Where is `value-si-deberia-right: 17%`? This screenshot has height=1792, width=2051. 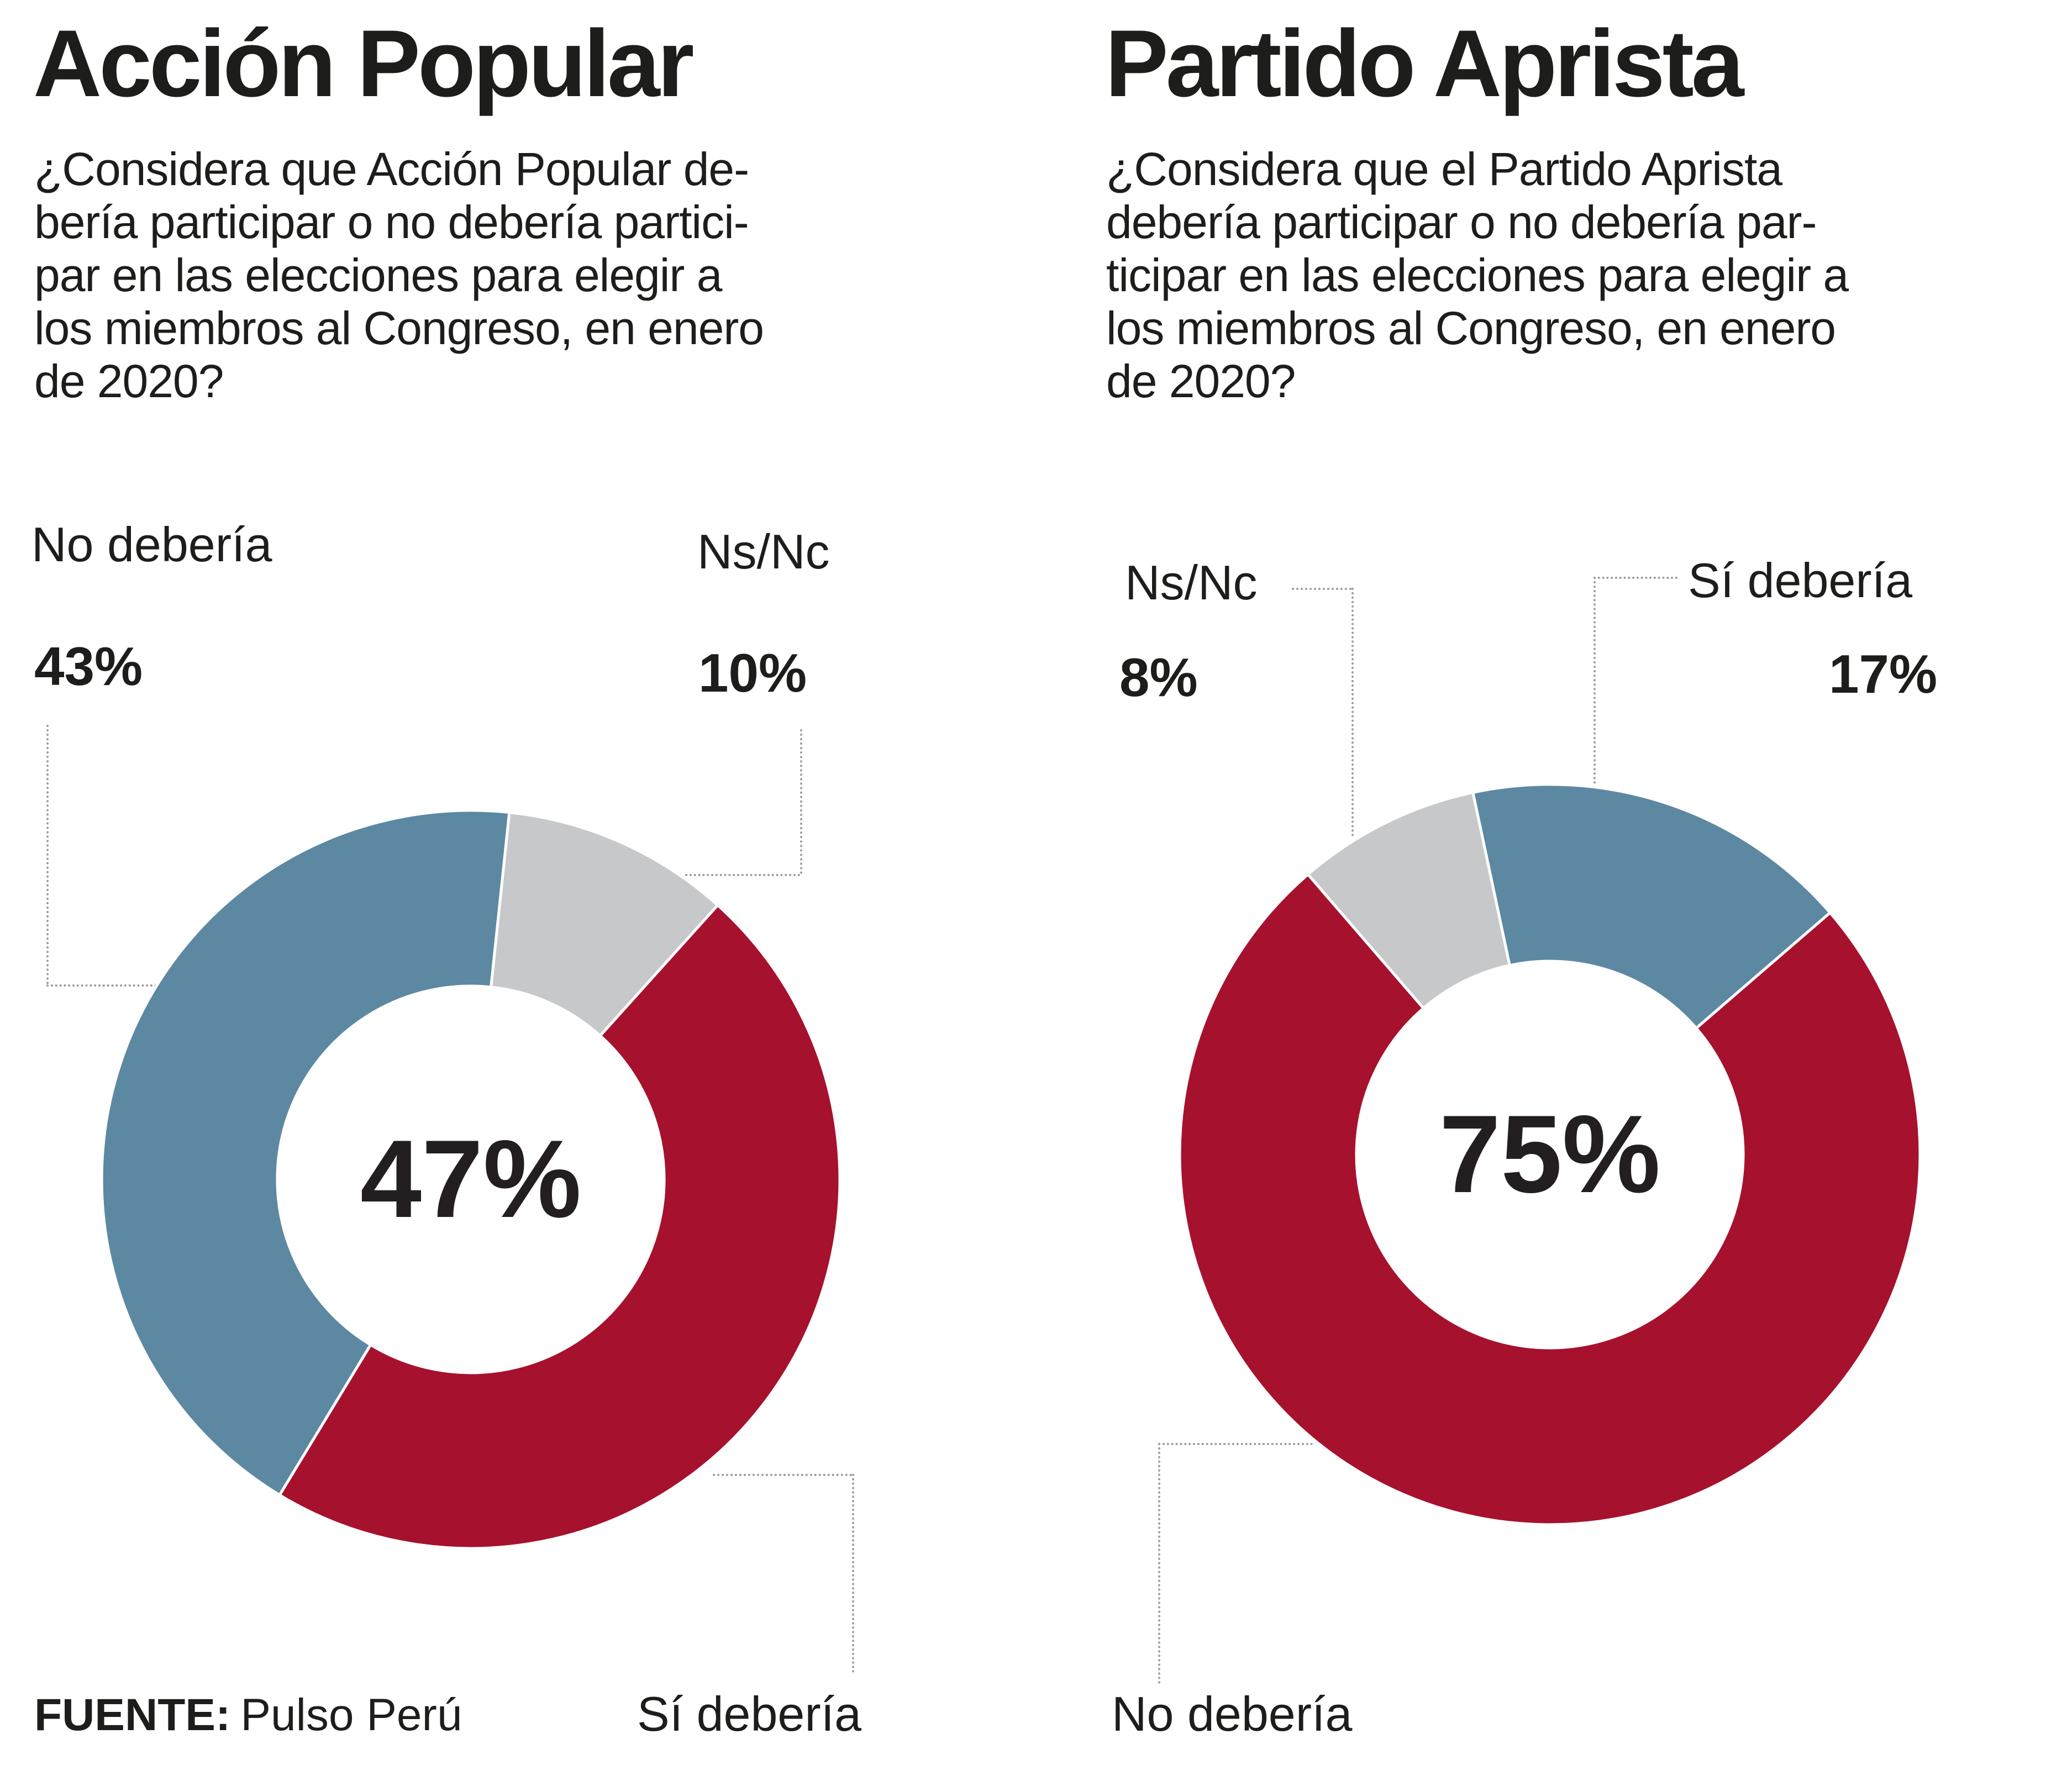
value-si-deberia-right: 17% is located at coordinates (1883, 674).